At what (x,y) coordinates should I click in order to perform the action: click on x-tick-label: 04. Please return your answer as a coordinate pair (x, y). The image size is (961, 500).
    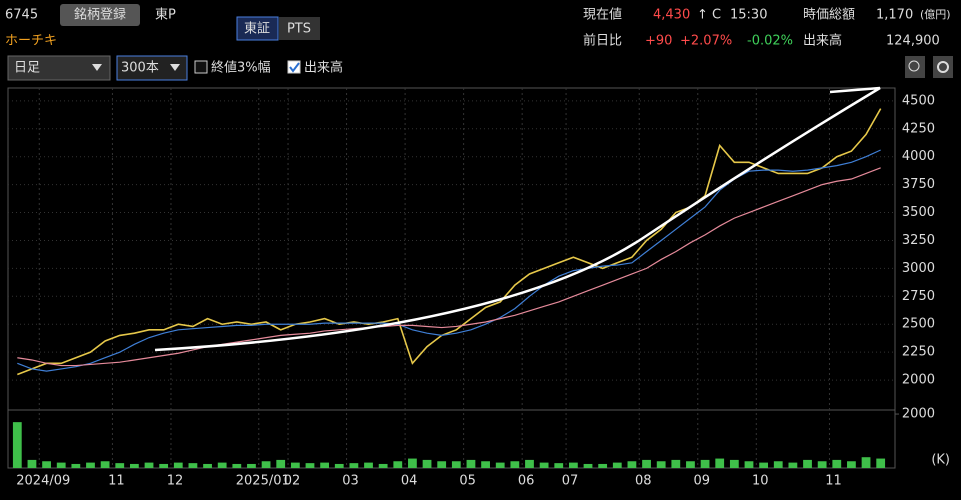
    Looking at the image, I should click on (409, 481).